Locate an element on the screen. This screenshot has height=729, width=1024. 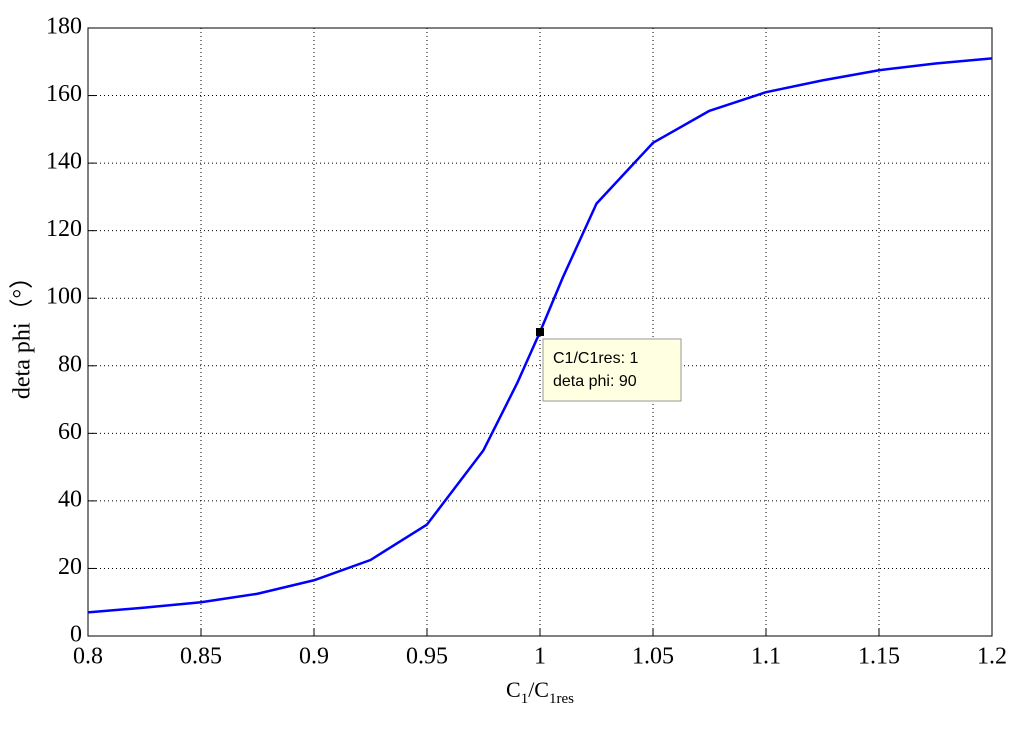
x-axis-label-part: C is located at coordinates (513, 689).